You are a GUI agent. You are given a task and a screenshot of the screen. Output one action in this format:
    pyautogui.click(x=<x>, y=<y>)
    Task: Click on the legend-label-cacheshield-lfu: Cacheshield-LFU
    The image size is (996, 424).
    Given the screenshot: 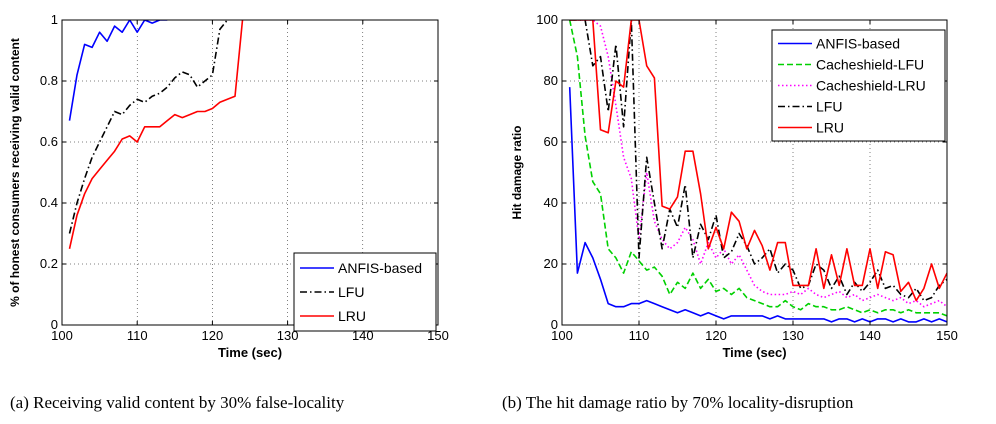 What is the action you would take?
    pyautogui.click(x=870, y=65)
    